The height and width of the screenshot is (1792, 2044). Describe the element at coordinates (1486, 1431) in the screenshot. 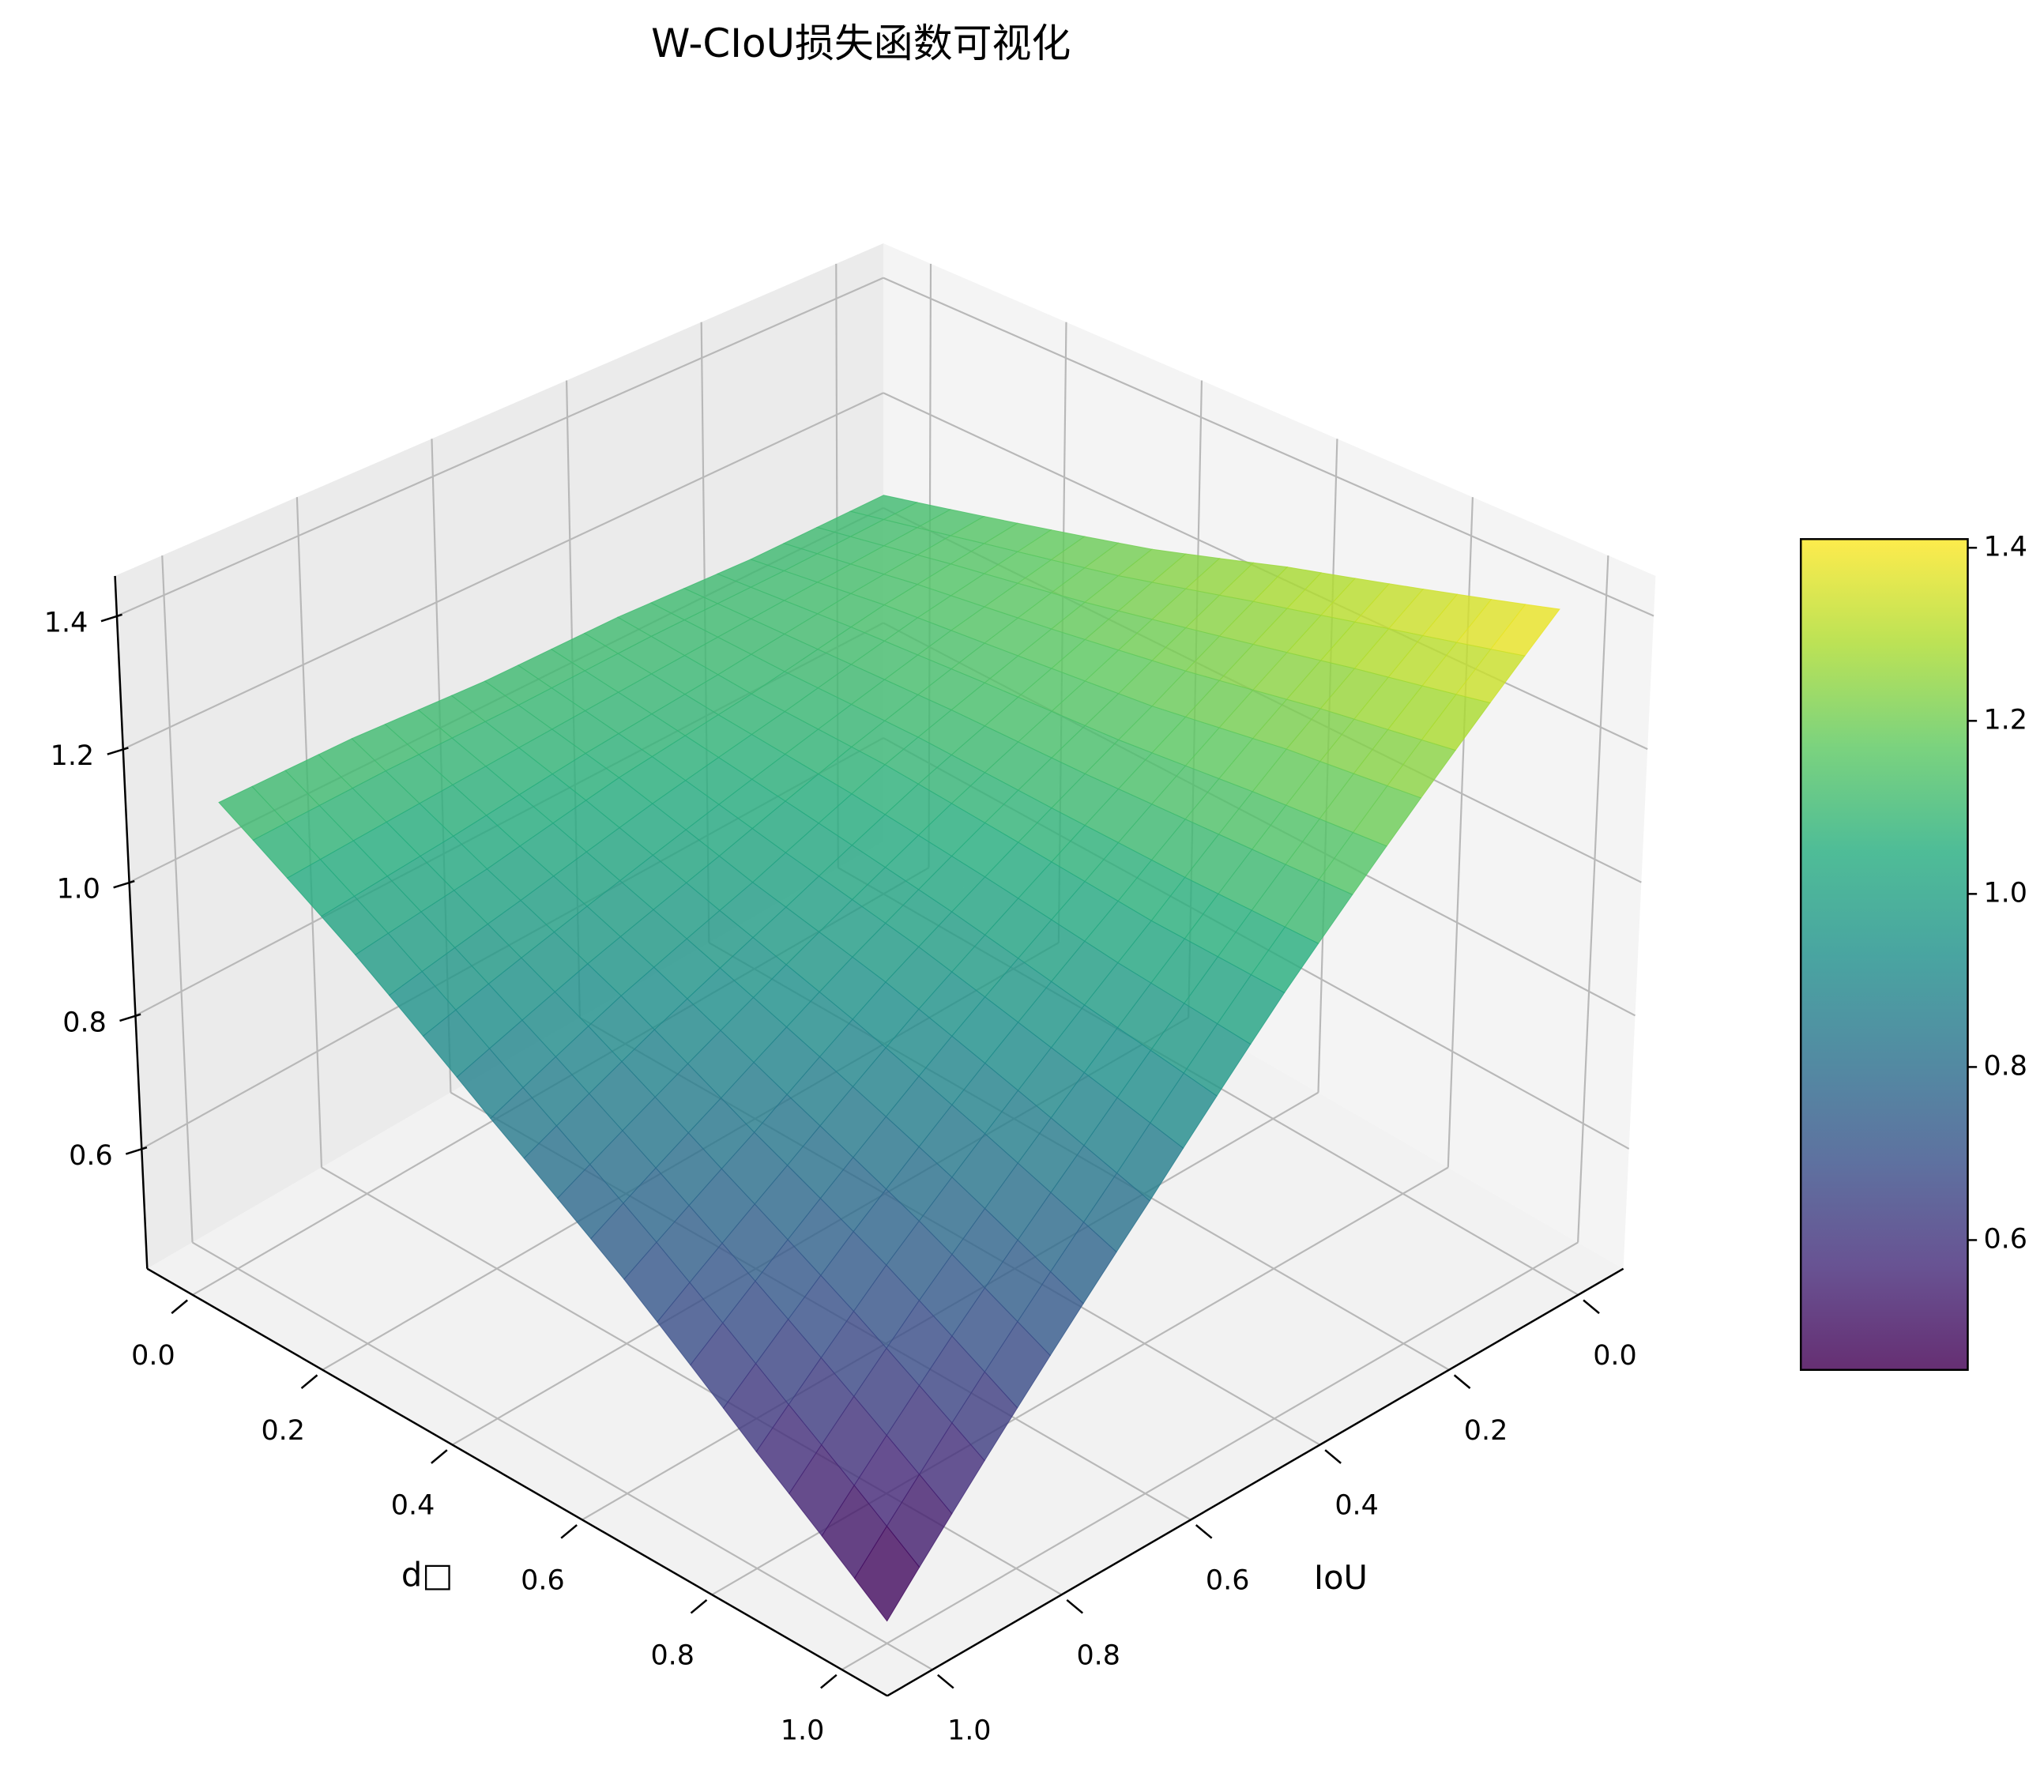

I see `x-tick-label: 0.2` at that location.